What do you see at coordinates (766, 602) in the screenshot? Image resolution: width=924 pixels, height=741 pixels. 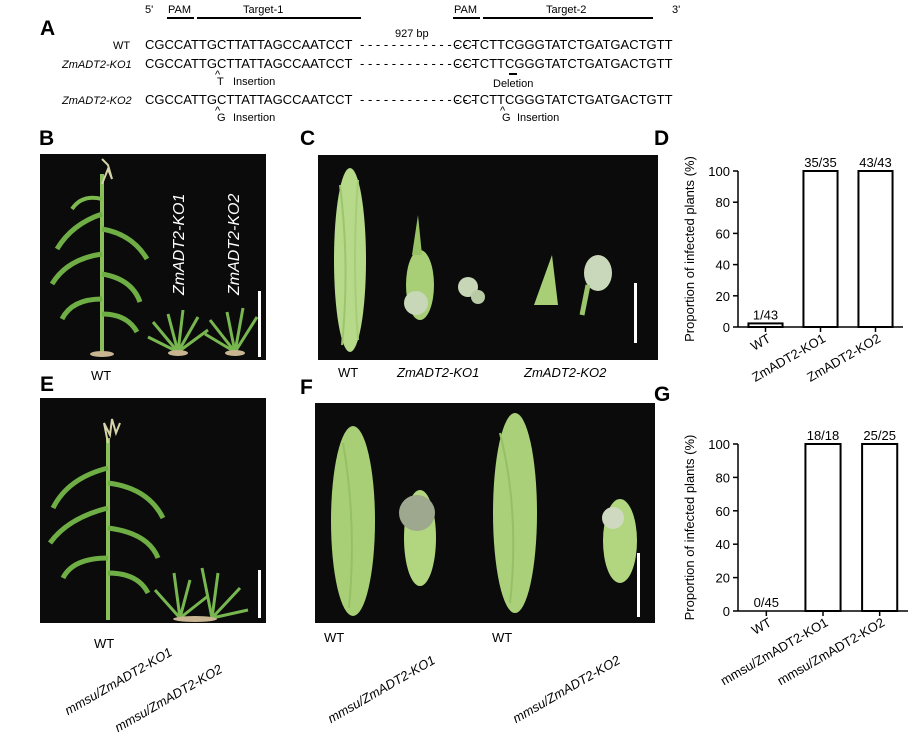 I see `data-label: 0/45` at bounding box center [766, 602].